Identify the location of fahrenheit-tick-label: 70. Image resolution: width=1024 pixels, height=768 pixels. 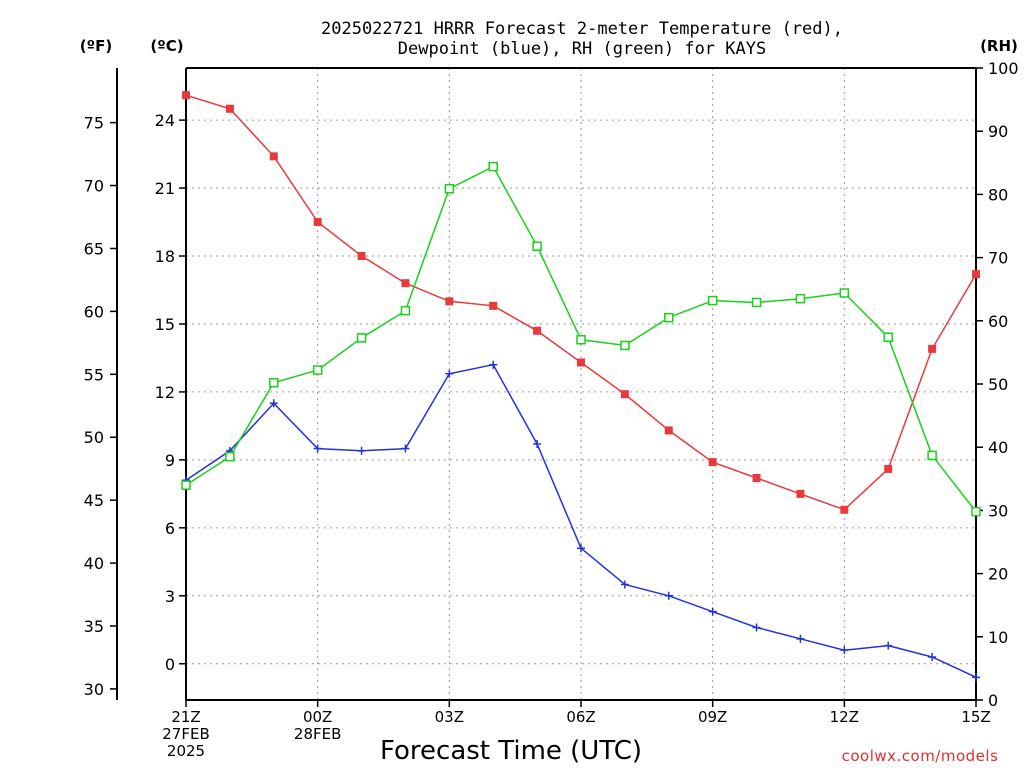
(94, 186).